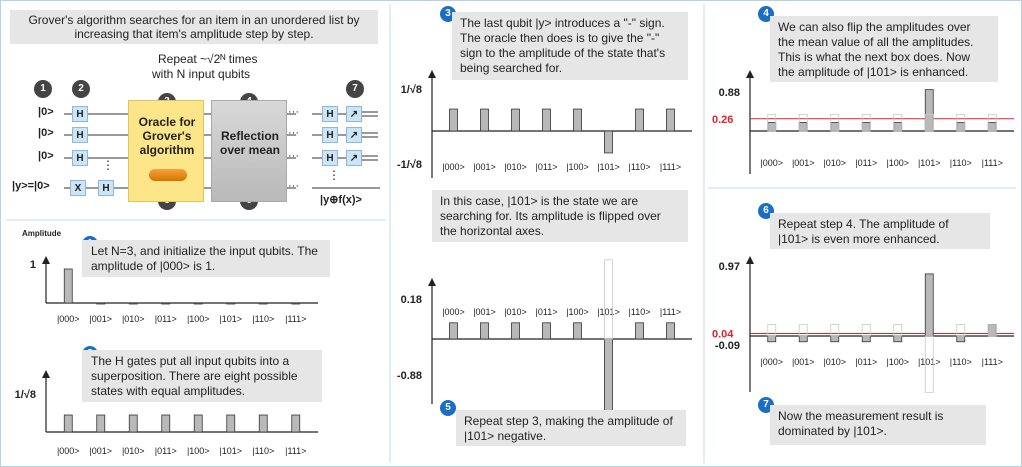  I want to click on wire-label-2: |0>, so click(46, 156).